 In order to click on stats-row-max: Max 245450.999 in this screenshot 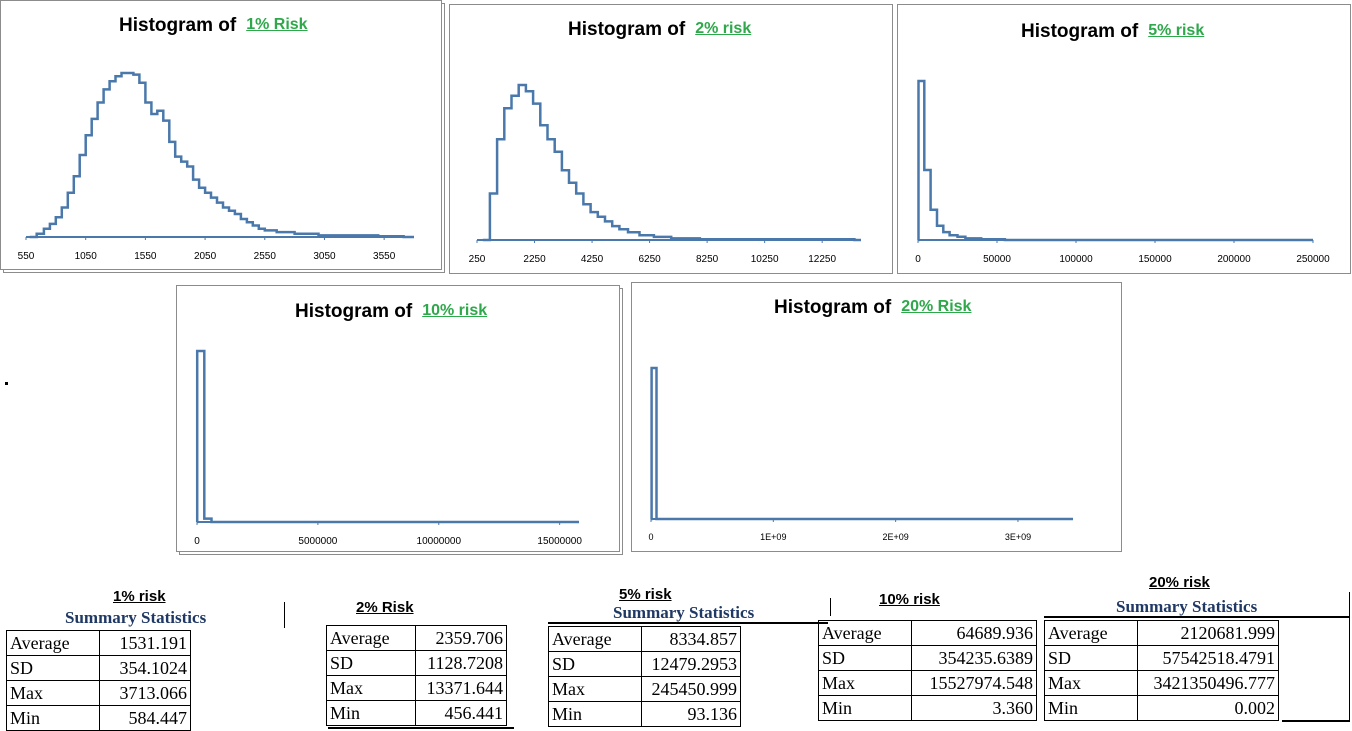, I will do `click(644, 689)`.